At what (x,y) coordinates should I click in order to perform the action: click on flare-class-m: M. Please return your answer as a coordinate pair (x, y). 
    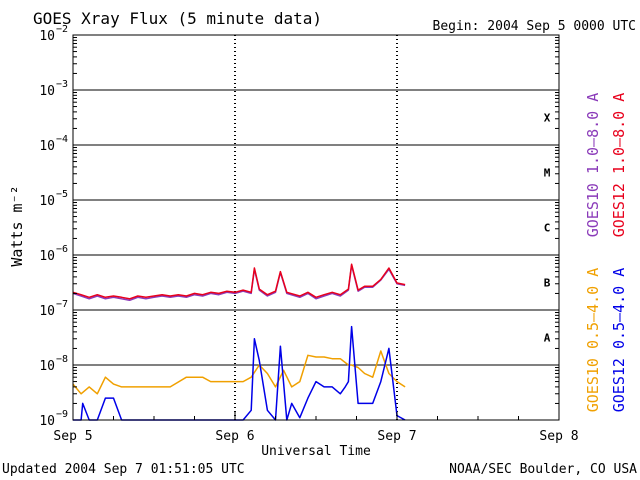
    Looking at the image, I should click on (547, 173).